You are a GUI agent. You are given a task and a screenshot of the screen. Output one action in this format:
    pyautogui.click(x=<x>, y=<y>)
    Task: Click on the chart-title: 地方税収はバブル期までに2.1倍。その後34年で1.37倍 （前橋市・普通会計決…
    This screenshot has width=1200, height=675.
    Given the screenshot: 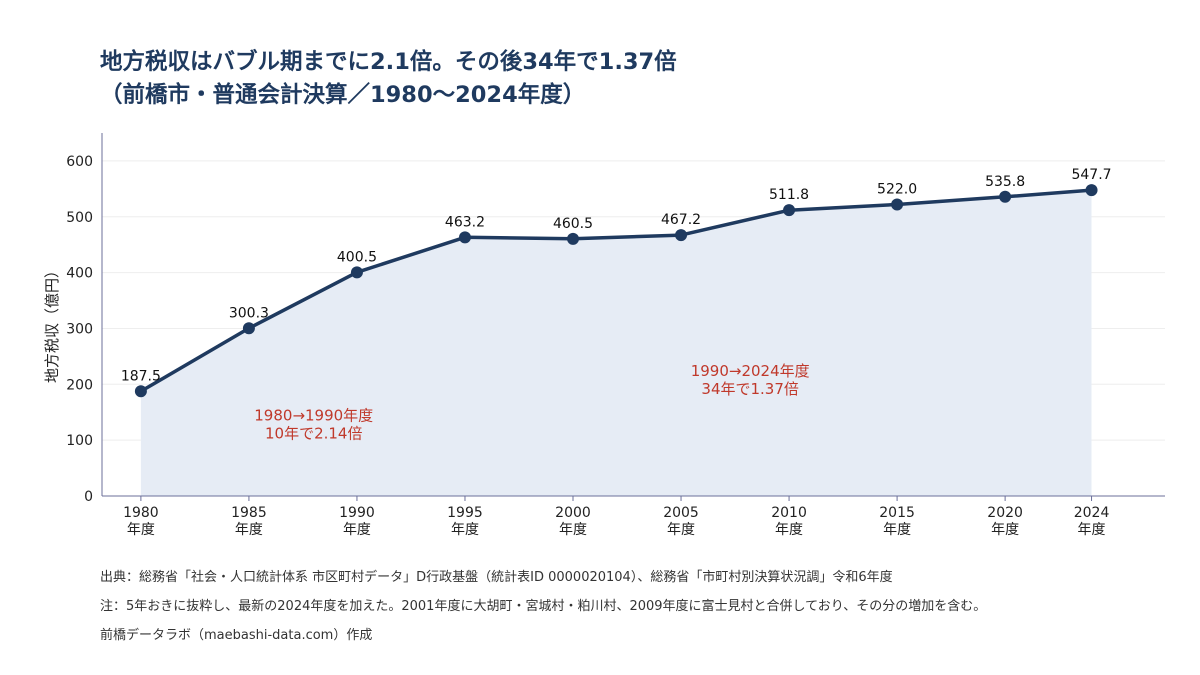 What is the action you would take?
    pyautogui.click(x=388, y=79)
    